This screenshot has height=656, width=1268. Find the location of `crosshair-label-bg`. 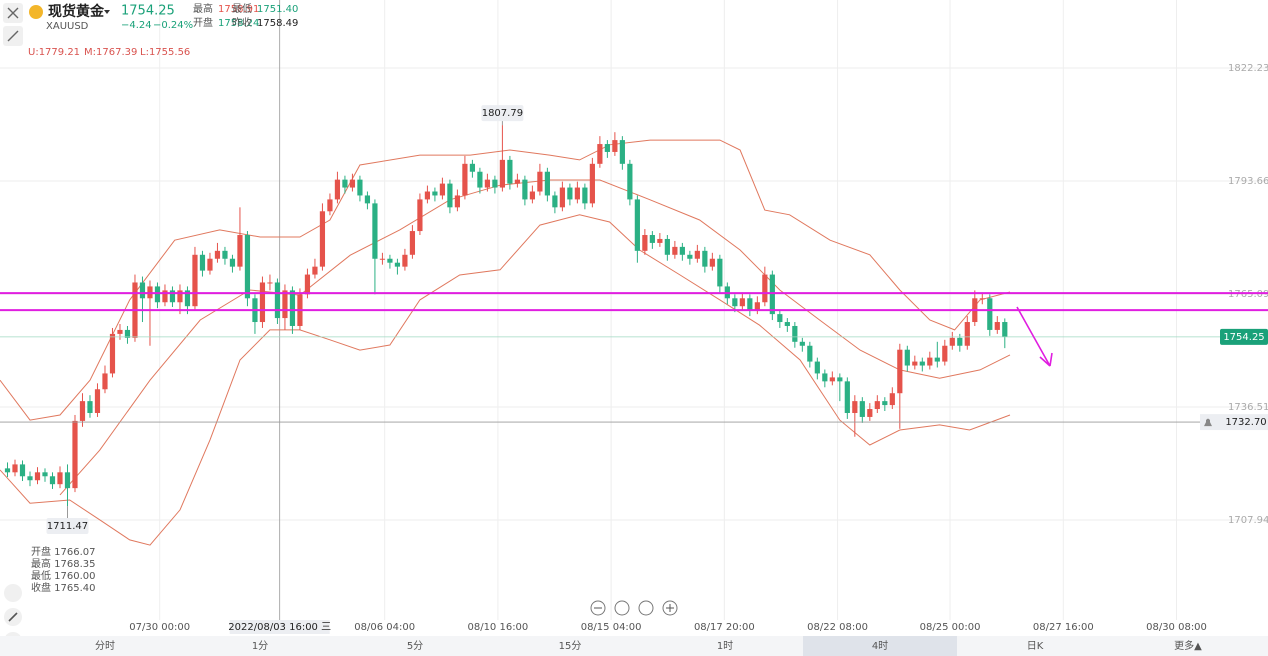

crosshair-label-bg is located at coordinates (279, 627).